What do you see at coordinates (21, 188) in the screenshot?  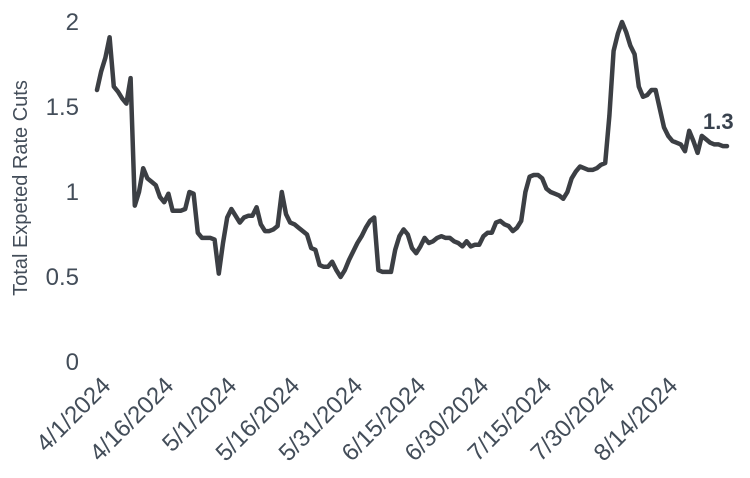 I see `y-axis-title: Total Expeted Rate Cuts` at bounding box center [21, 188].